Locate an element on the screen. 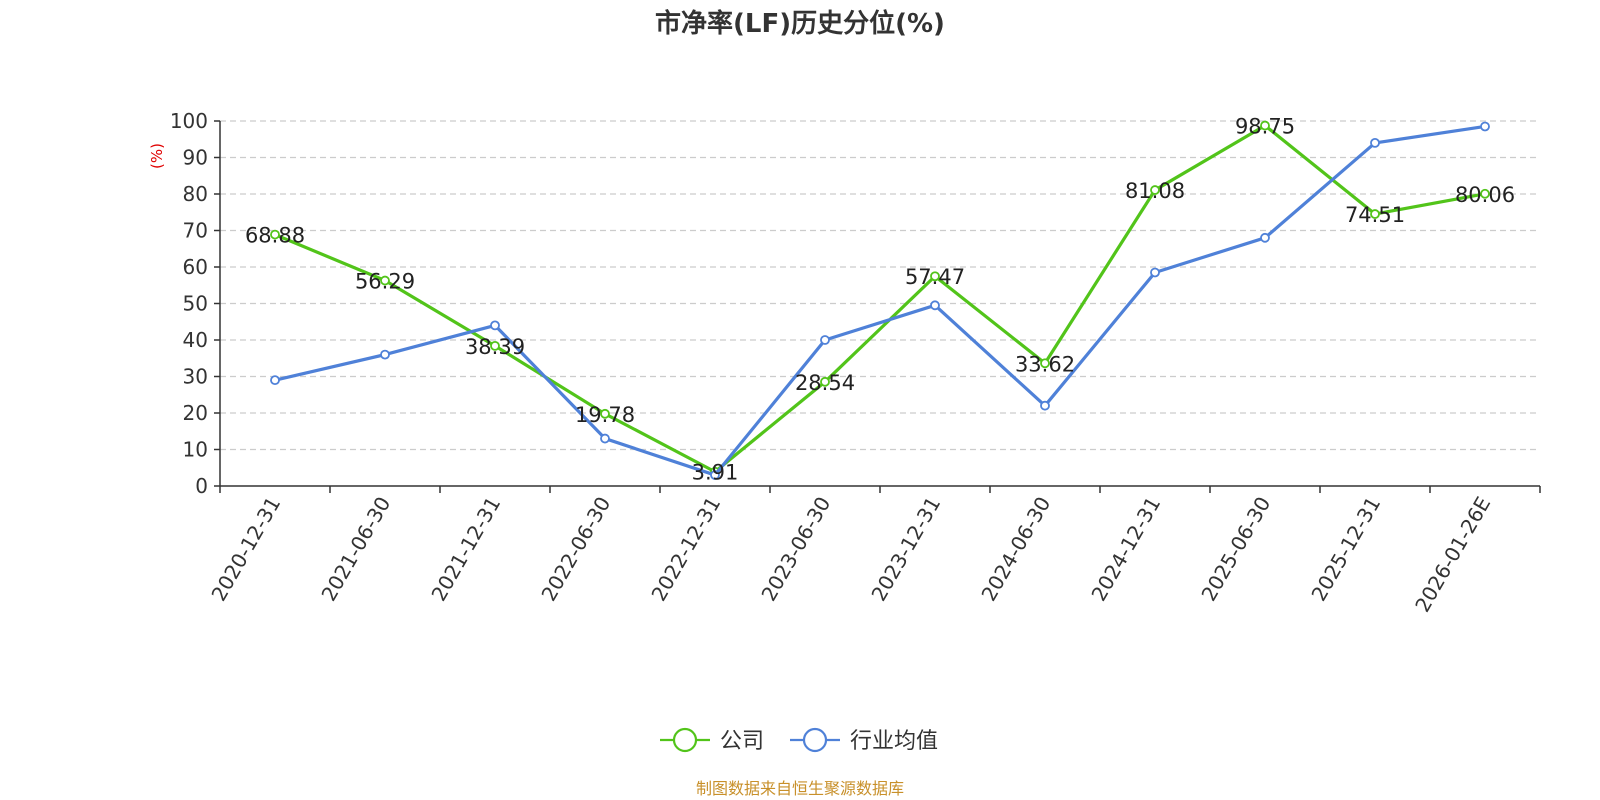  data-label: 19.78 is located at coordinates (605, 415).